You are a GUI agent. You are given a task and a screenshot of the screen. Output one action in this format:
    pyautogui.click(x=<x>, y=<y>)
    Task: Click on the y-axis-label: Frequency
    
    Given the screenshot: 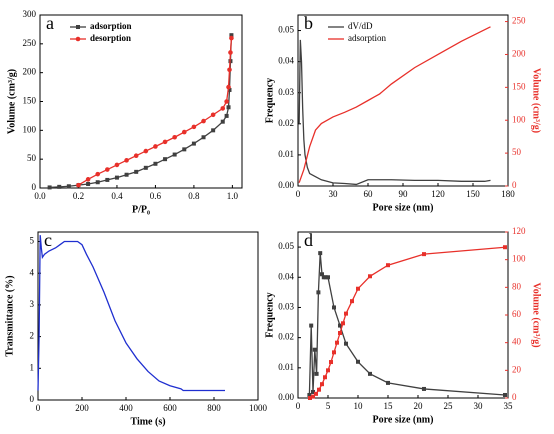 What is the action you would take?
    pyautogui.click(x=269, y=100)
    